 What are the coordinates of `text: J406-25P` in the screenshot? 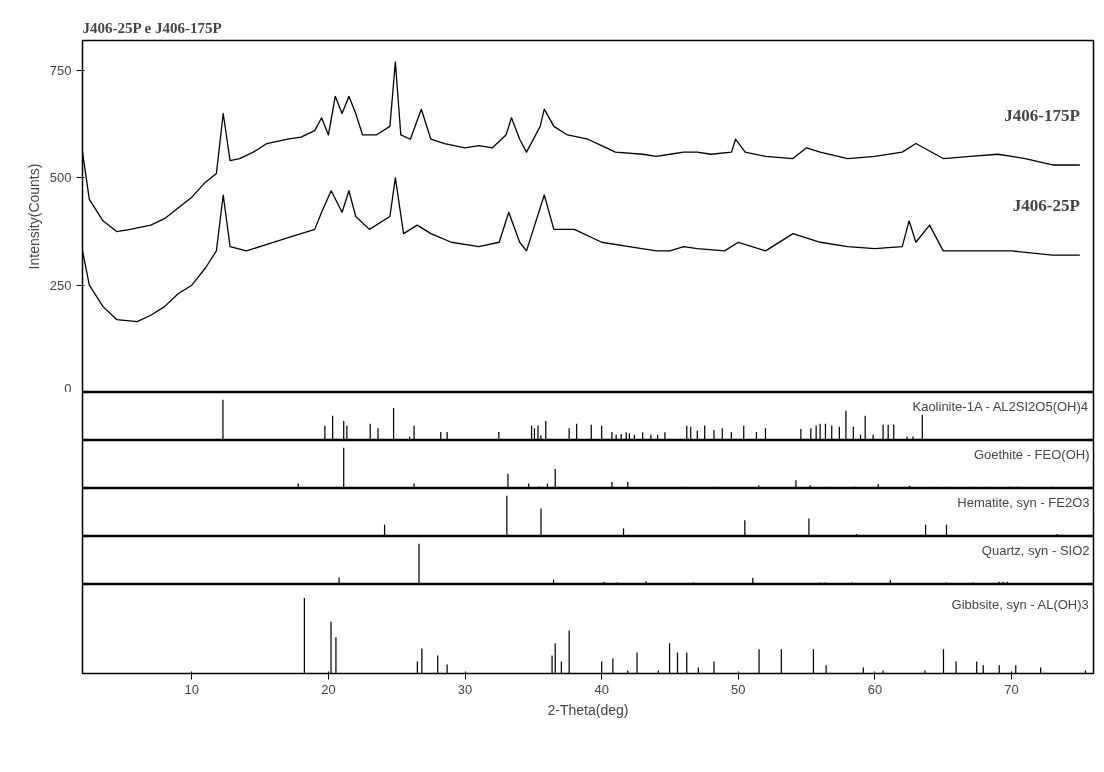 It's located at (1046, 206).